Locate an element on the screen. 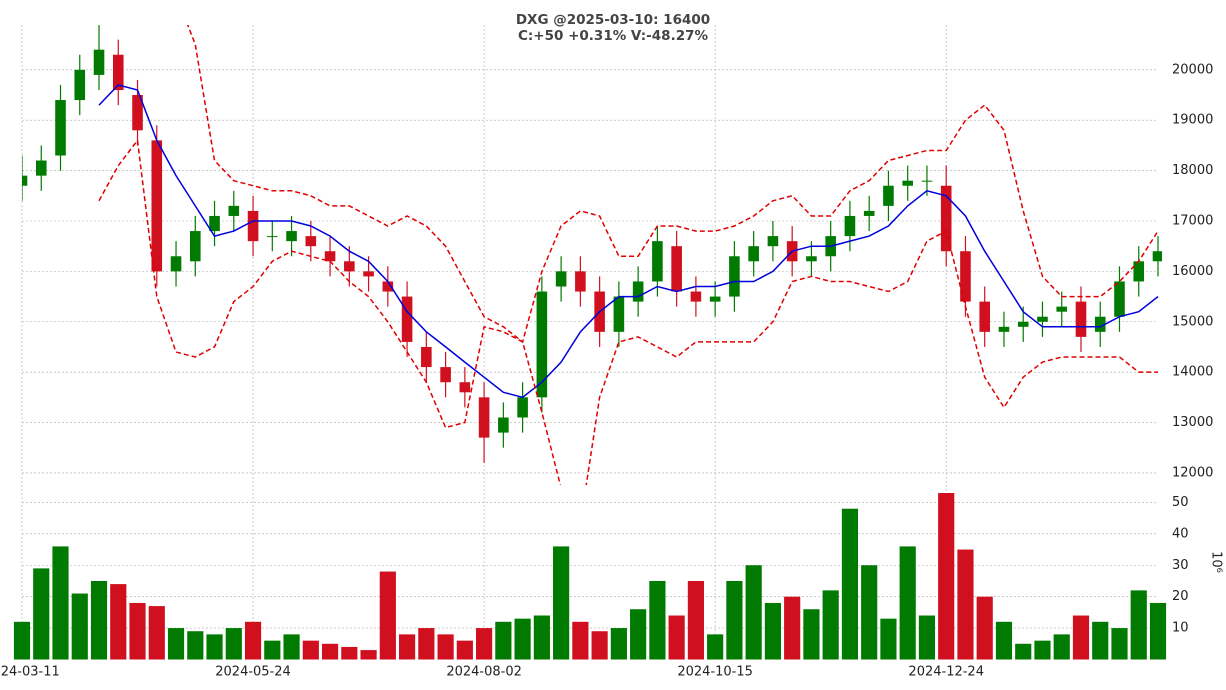  y-tick-label: 12000 is located at coordinates (1192, 472).